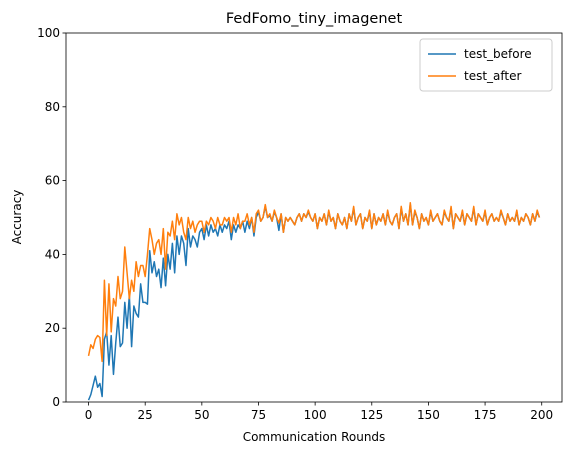 The image size is (571, 455). What do you see at coordinates (145, 415) in the screenshot?
I see `x-tick-label: 25` at bounding box center [145, 415].